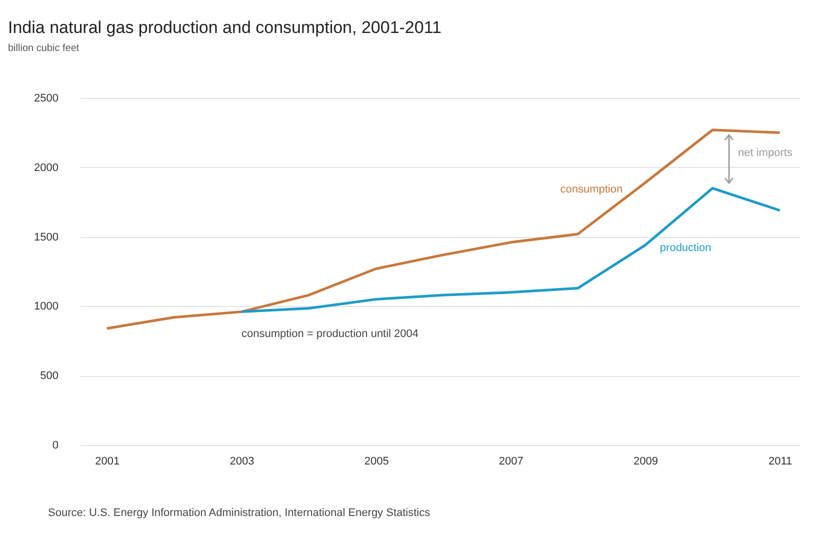  Describe the element at coordinates (330, 334) in the screenshot. I see `annotation: consumption = production until 2004` at that location.